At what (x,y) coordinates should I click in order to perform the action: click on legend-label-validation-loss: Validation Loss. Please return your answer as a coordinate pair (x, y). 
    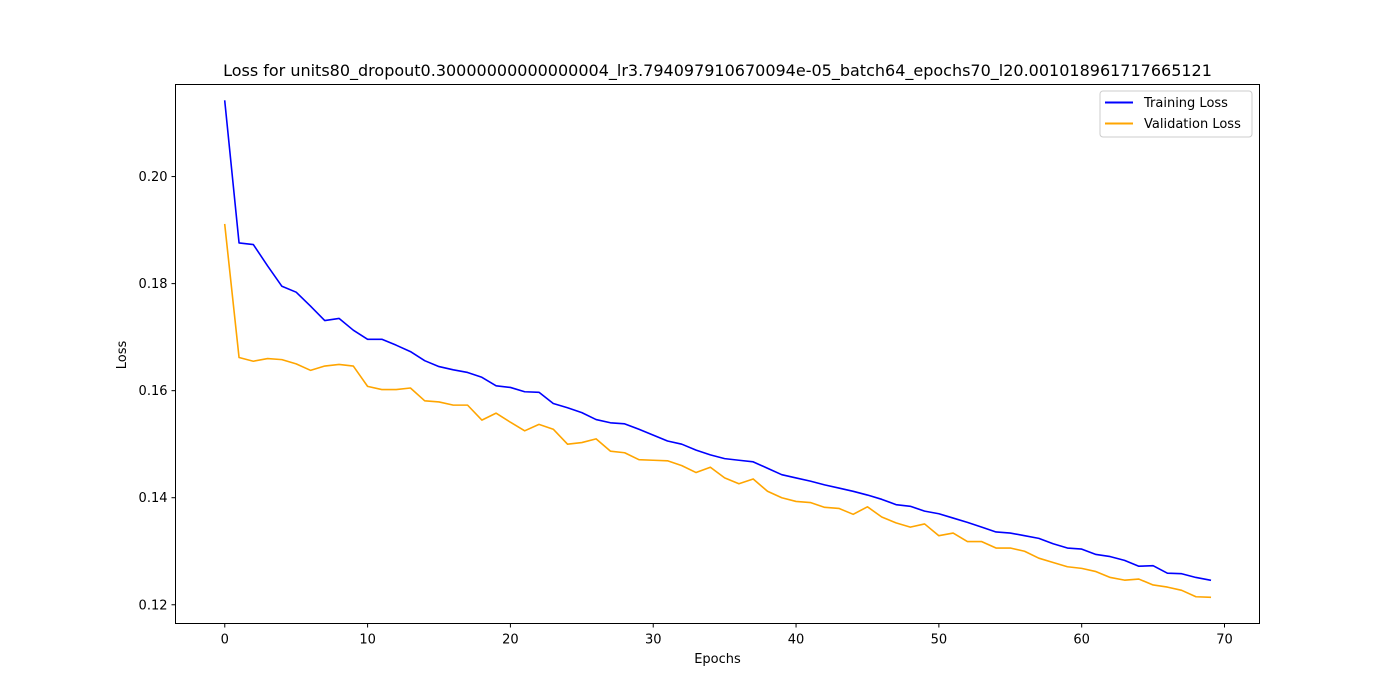
    Looking at the image, I should click on (1192, 124).